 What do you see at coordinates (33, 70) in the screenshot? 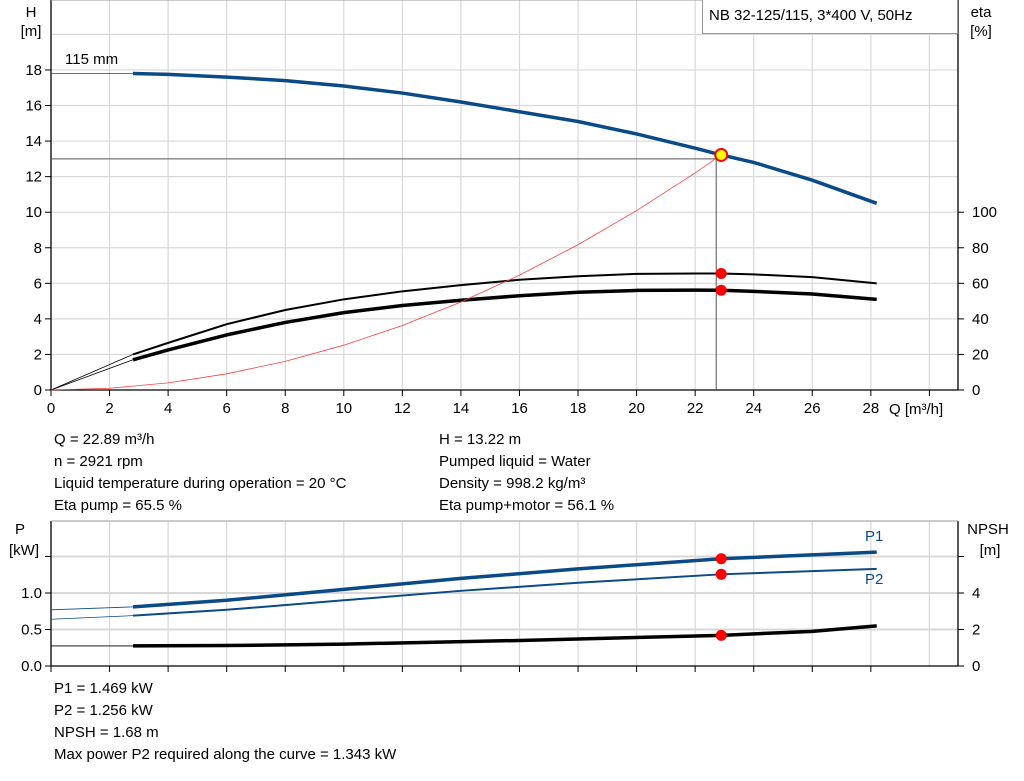
I see `y-tick-label: 18` at bounding box center [33, 70].